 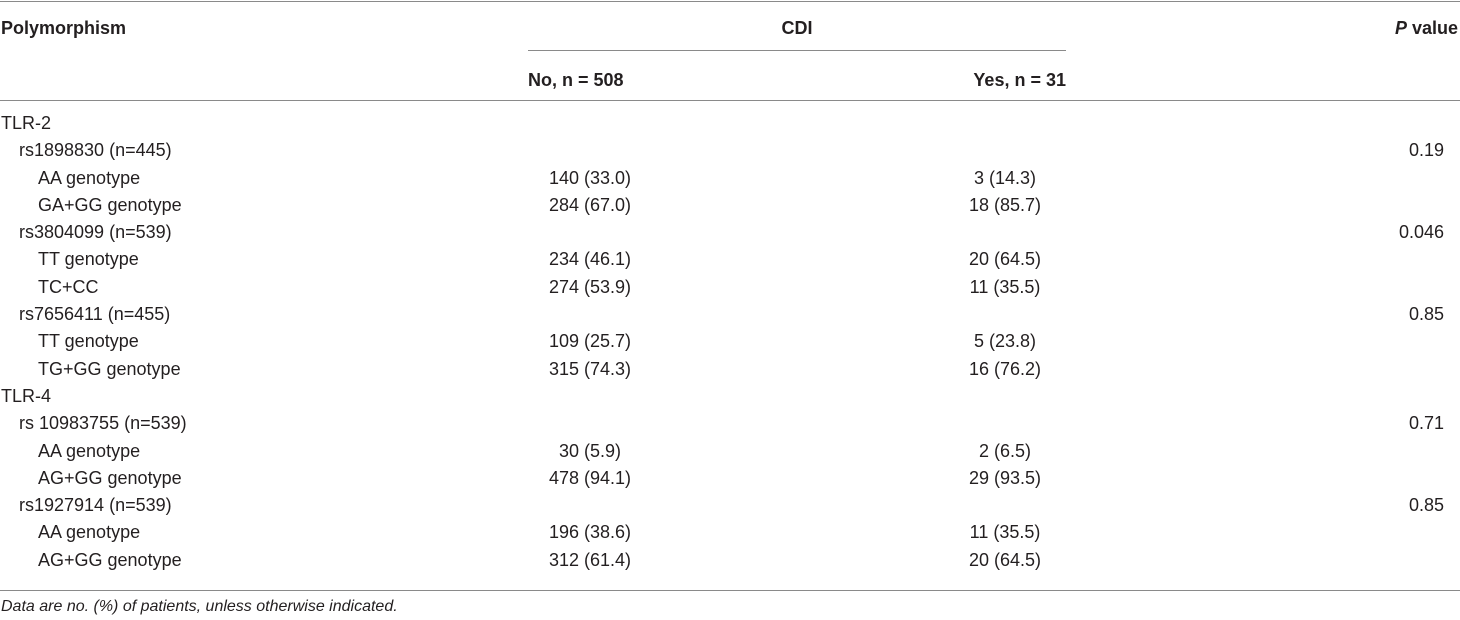 What do you see at coordinates (1005, 204) in the screenshot?
I see `cell-yes: 18 (85.7)` at bounding box center [1005, 204].